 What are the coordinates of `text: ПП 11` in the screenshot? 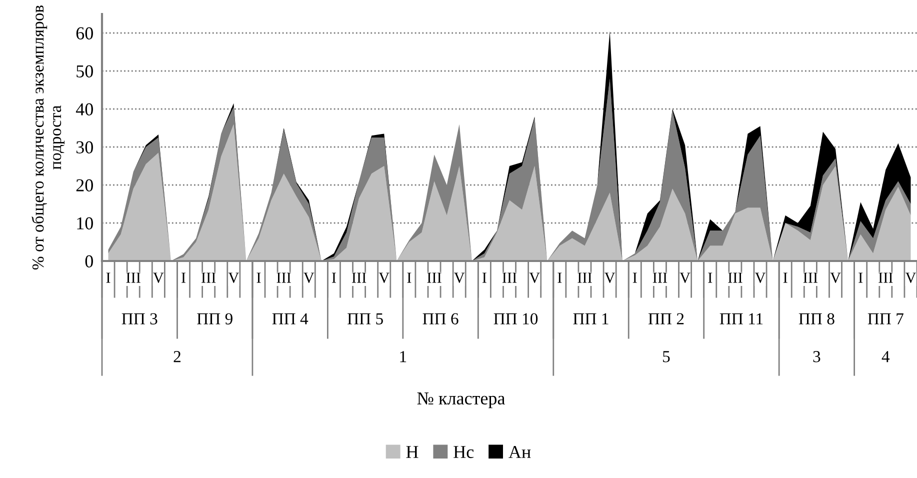 It's located at (741, 318).